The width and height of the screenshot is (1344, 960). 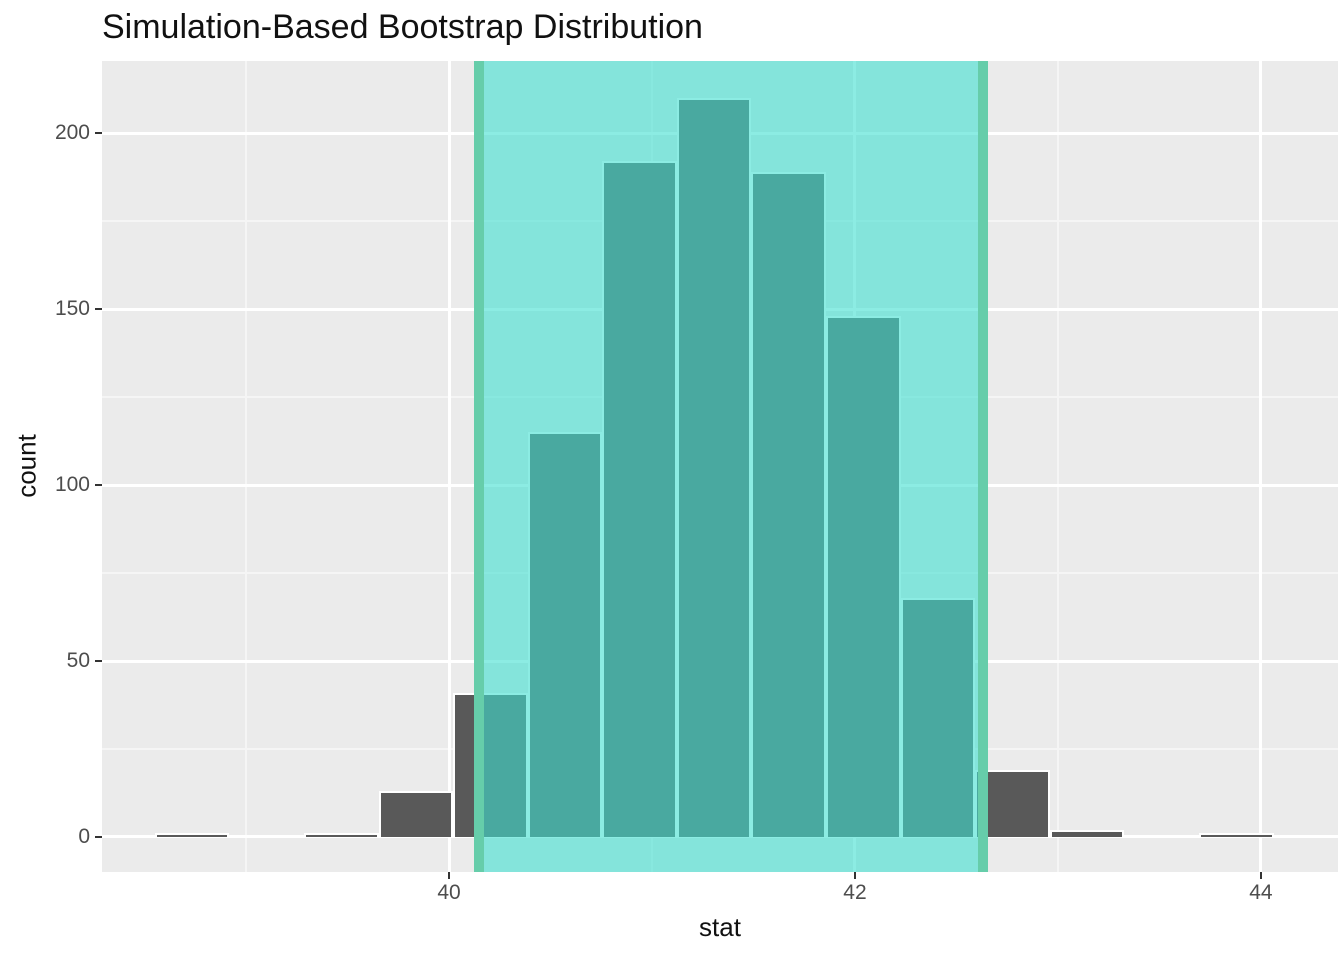 I want to click on x-tick-label: 40, so click(x=449, y=892).